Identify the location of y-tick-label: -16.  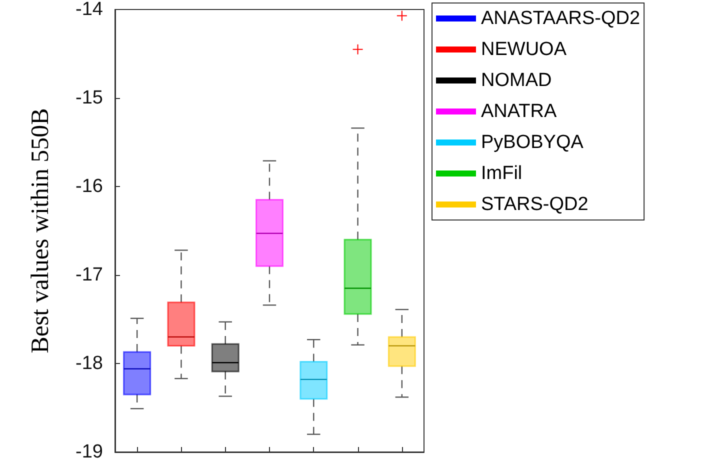
(89, 186).